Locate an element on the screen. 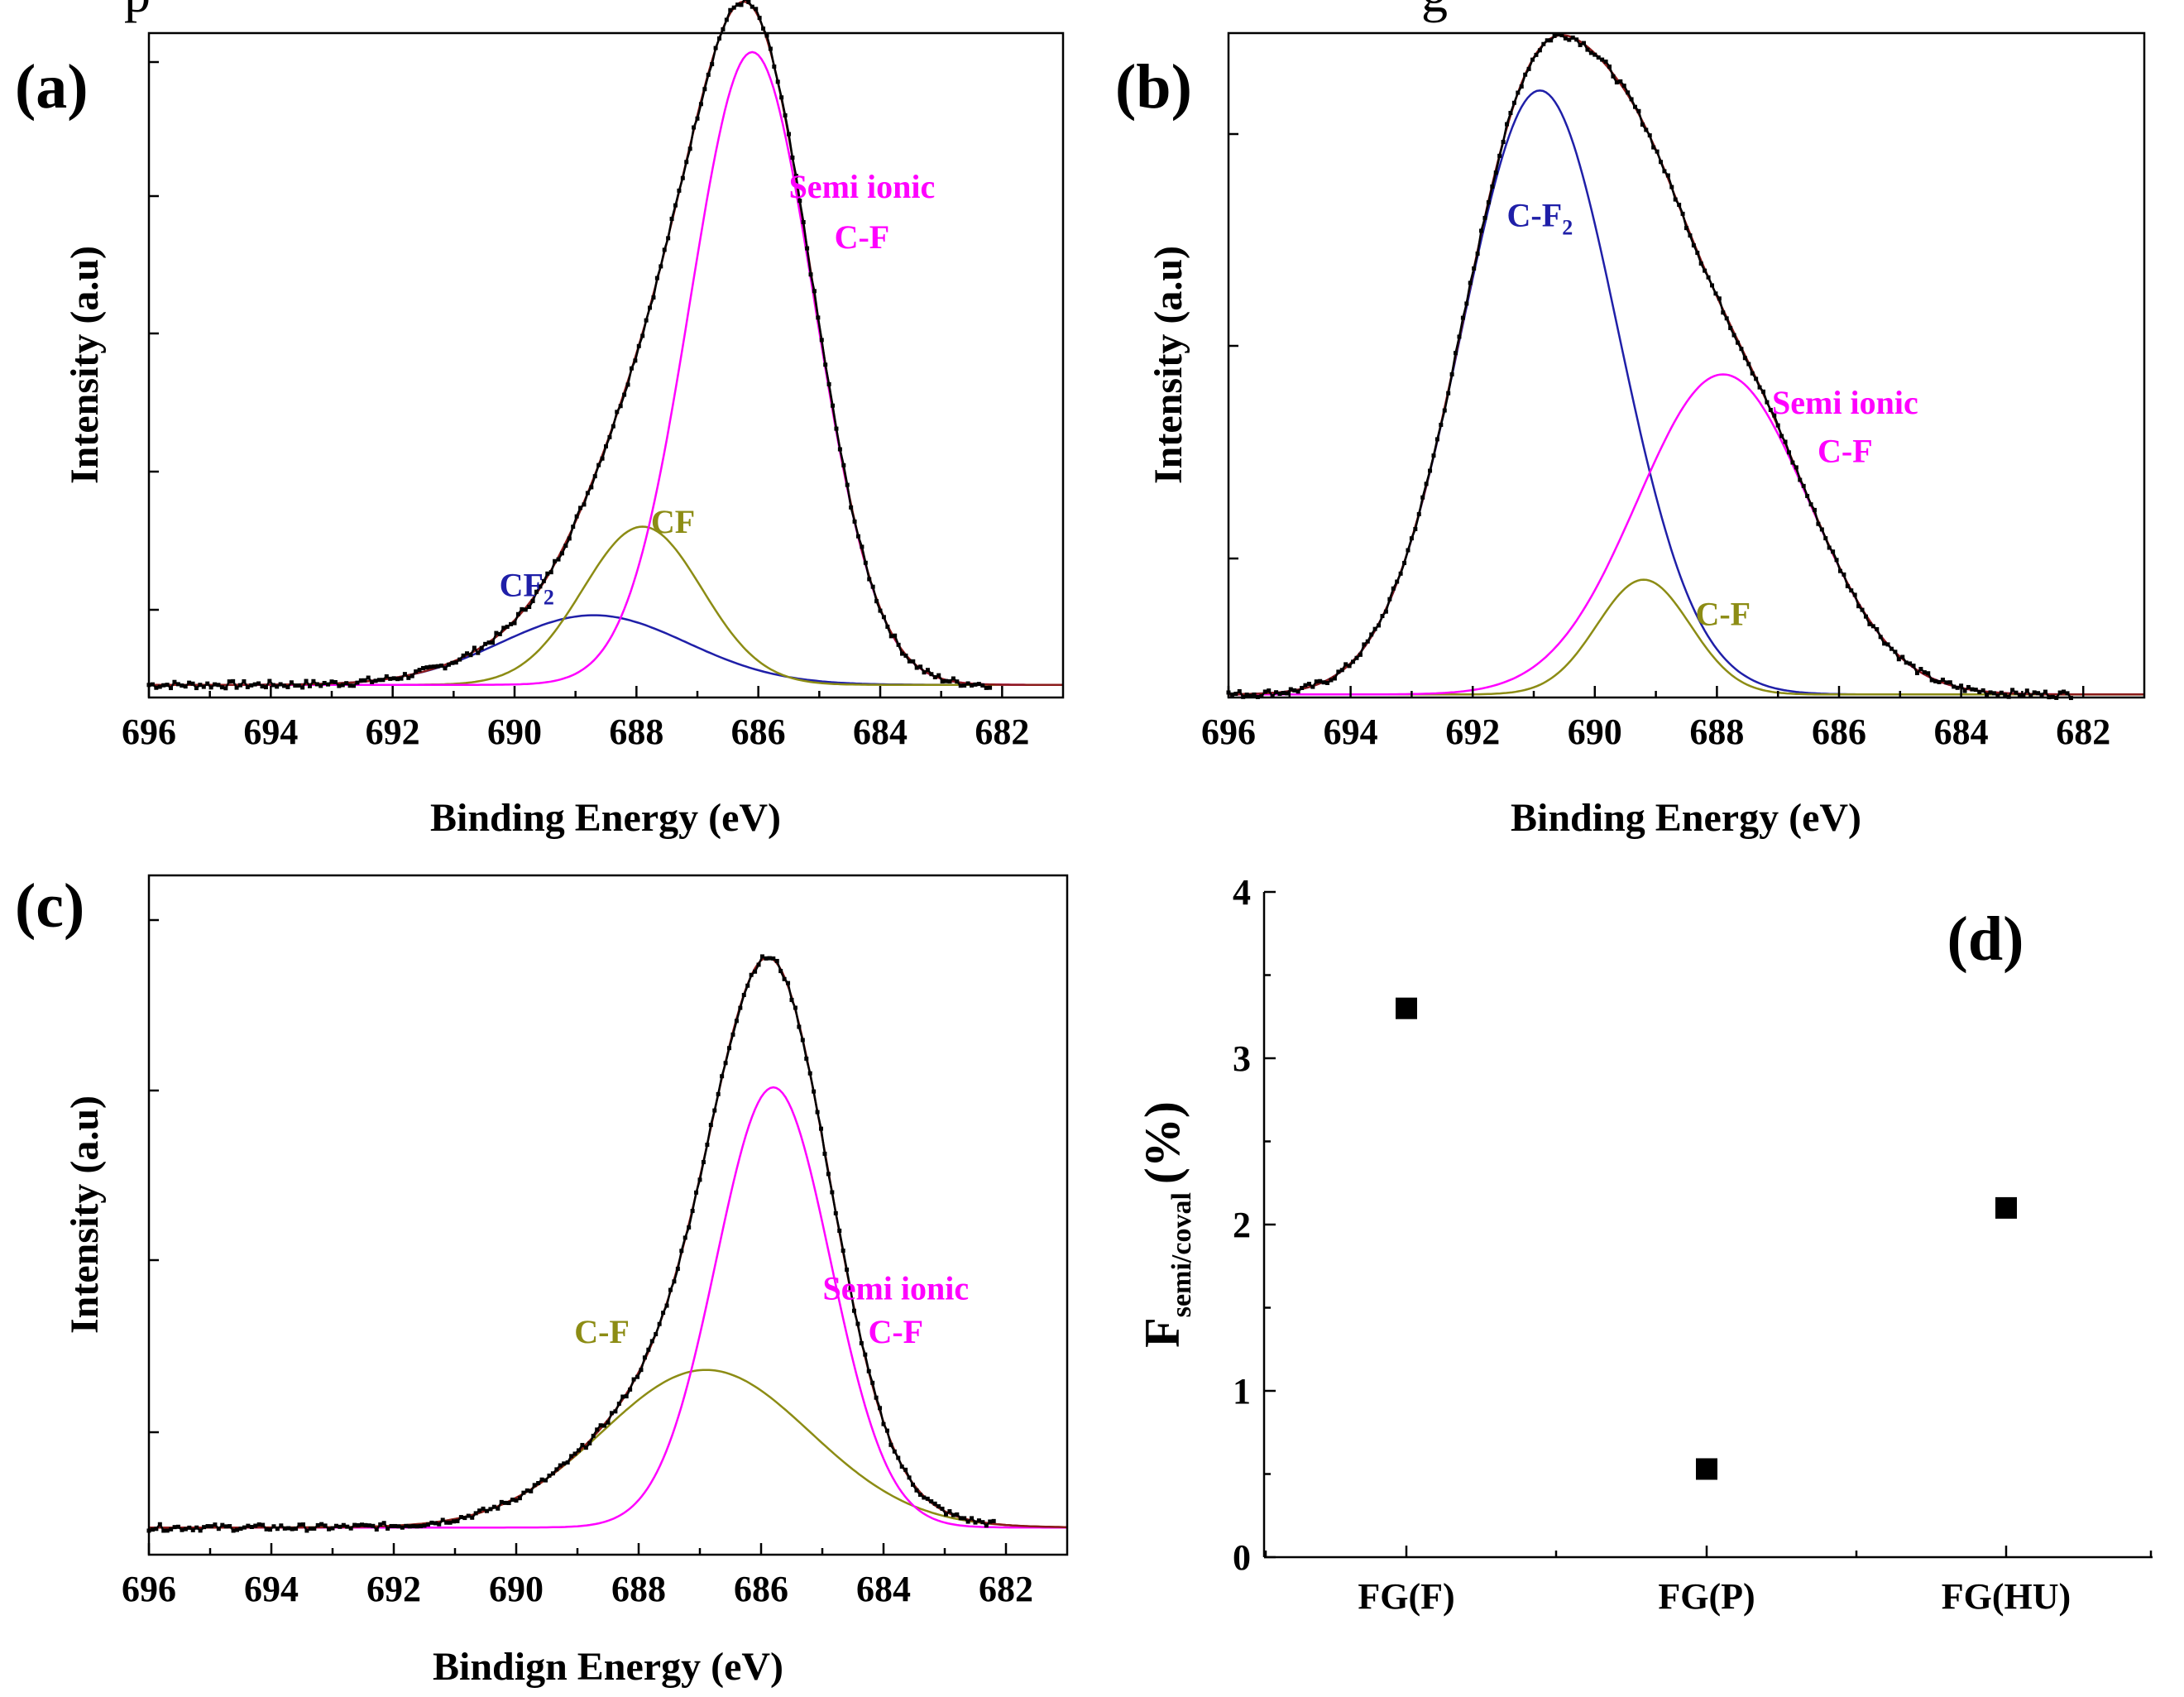 The height and width of the screenshot is (1697, 2184). y-tick-label-d-1: 1 is located at coordinates (1242, 1391).